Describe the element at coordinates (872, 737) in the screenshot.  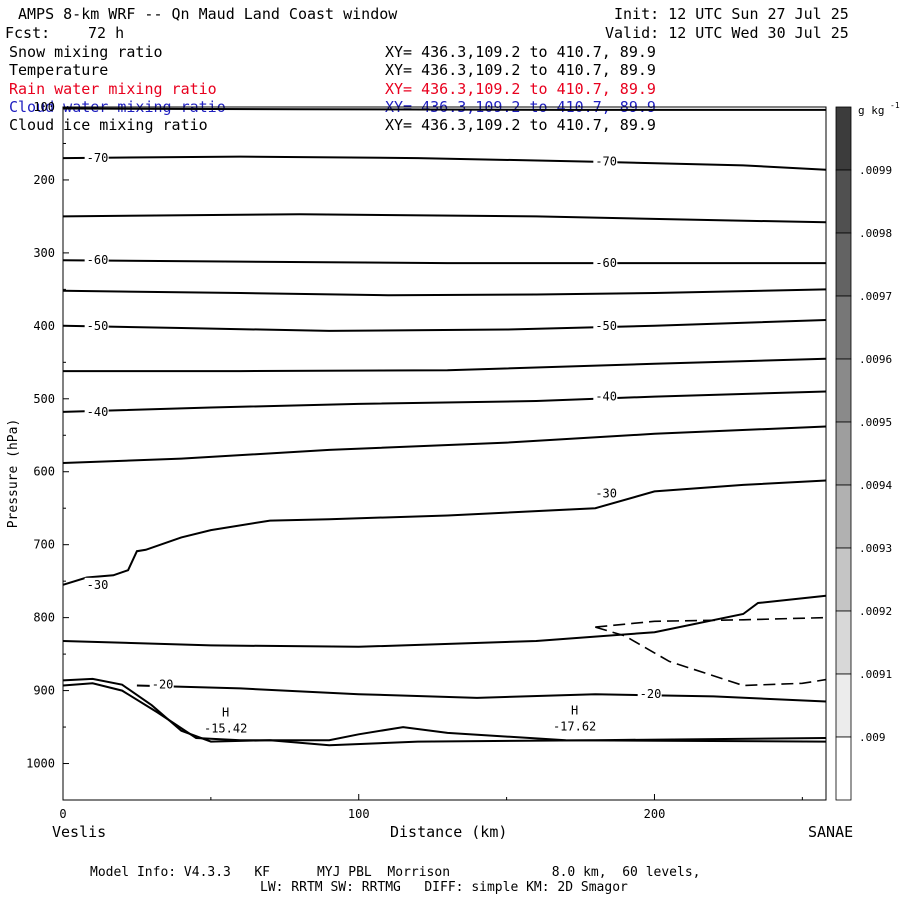
I see `colorbar-label: .009` at that location.